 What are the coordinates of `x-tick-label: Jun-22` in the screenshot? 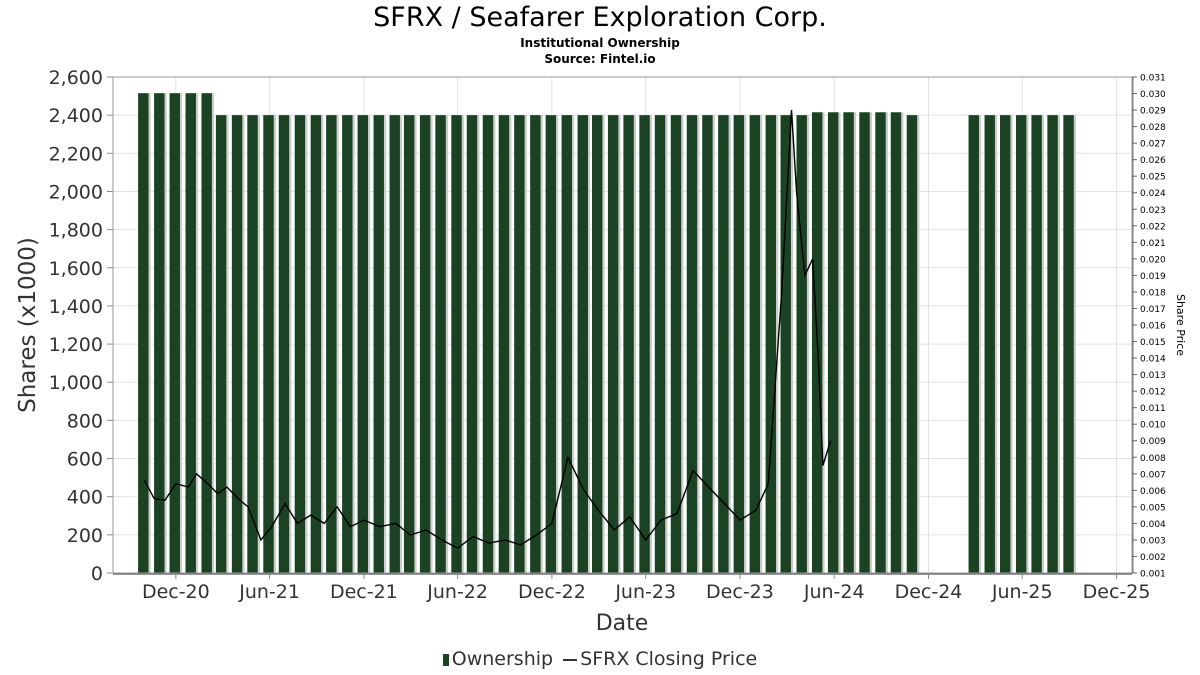 It's located at (457, 592).